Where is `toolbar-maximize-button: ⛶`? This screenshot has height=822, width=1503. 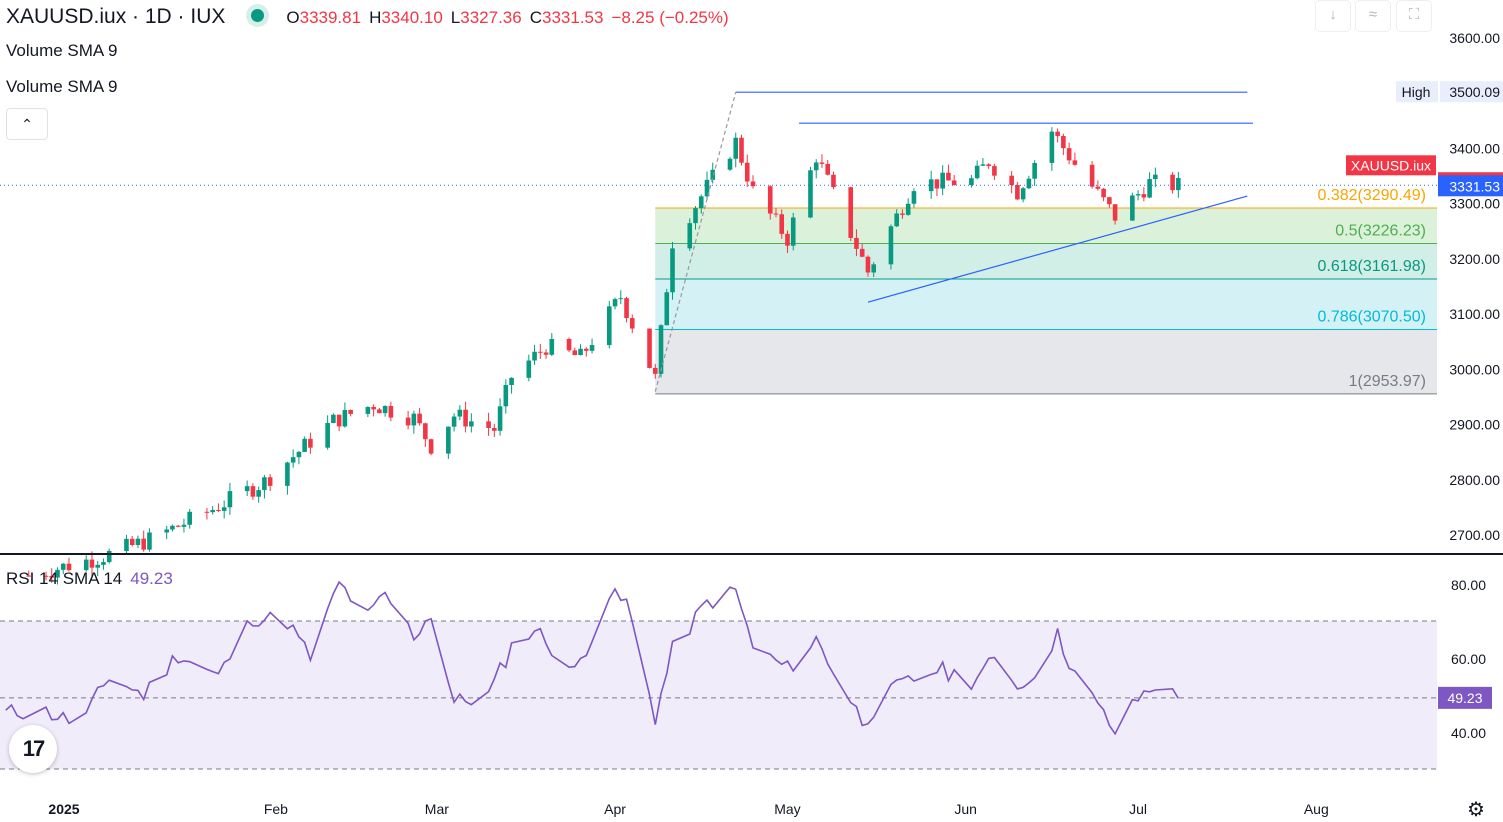 toolbar-maximize-button: ⛶ is located at coordinates (1414, 16).